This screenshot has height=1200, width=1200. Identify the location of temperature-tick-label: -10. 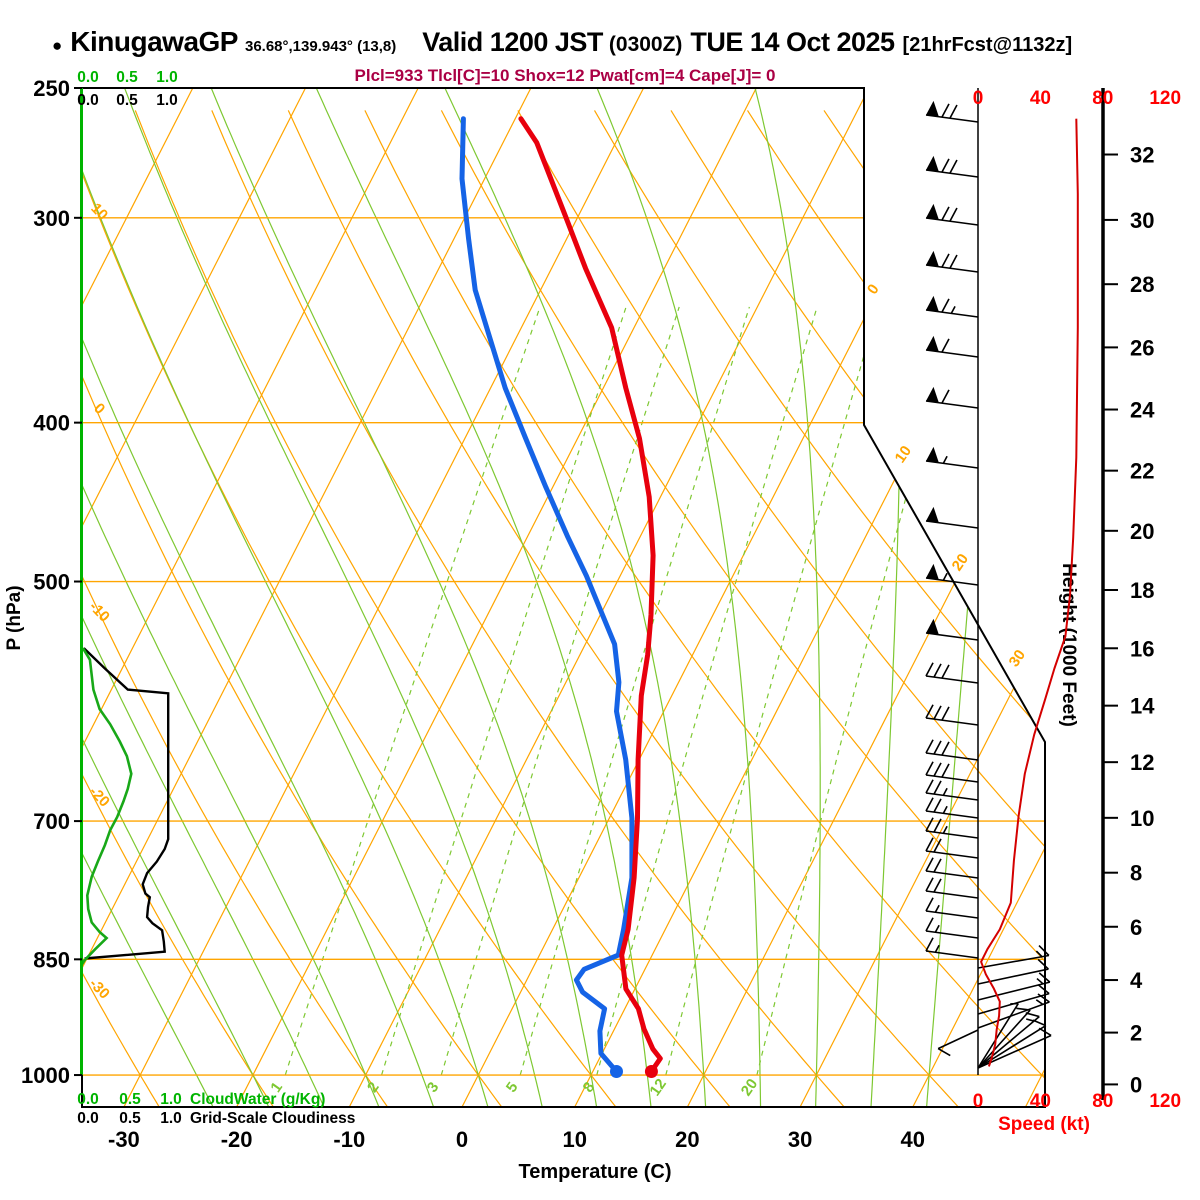
(349, 1139).